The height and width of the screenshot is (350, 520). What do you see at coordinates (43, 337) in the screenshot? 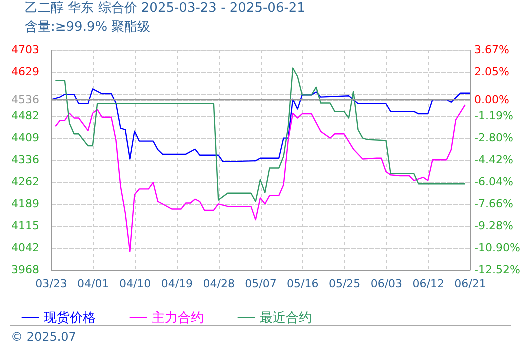
I see `text: © 2025.07` at bounding box center [43, 337].